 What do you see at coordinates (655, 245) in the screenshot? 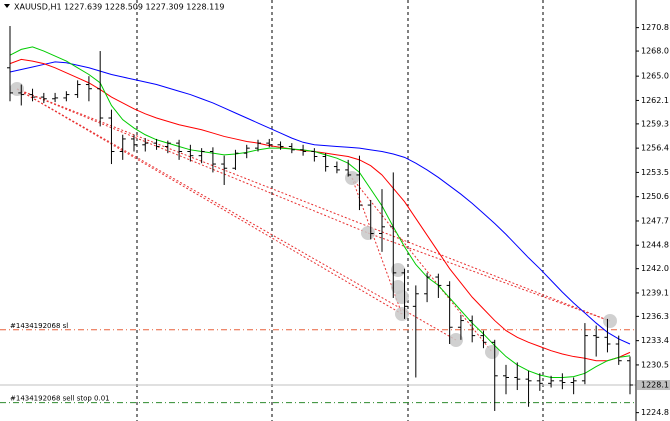
I see `y-tick-label: 1244.8` at bounding box center [655, 245].